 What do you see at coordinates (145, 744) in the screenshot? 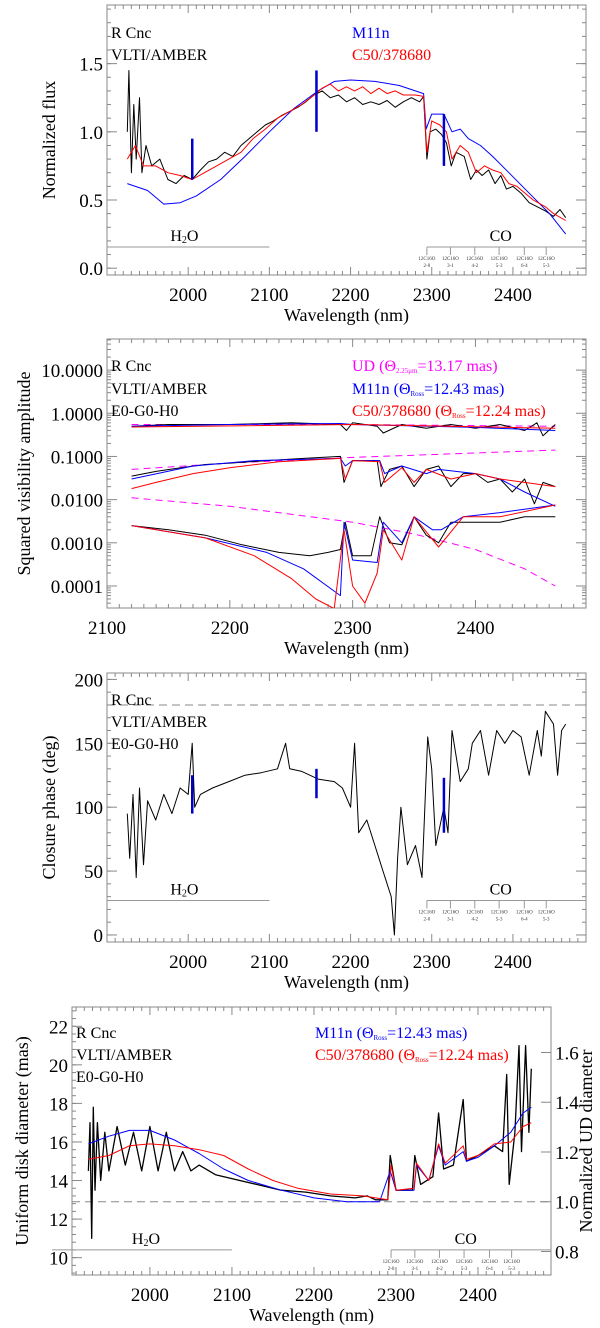
I see `annotation-text: E0-G0-H0` at bounding box center [145, 744].